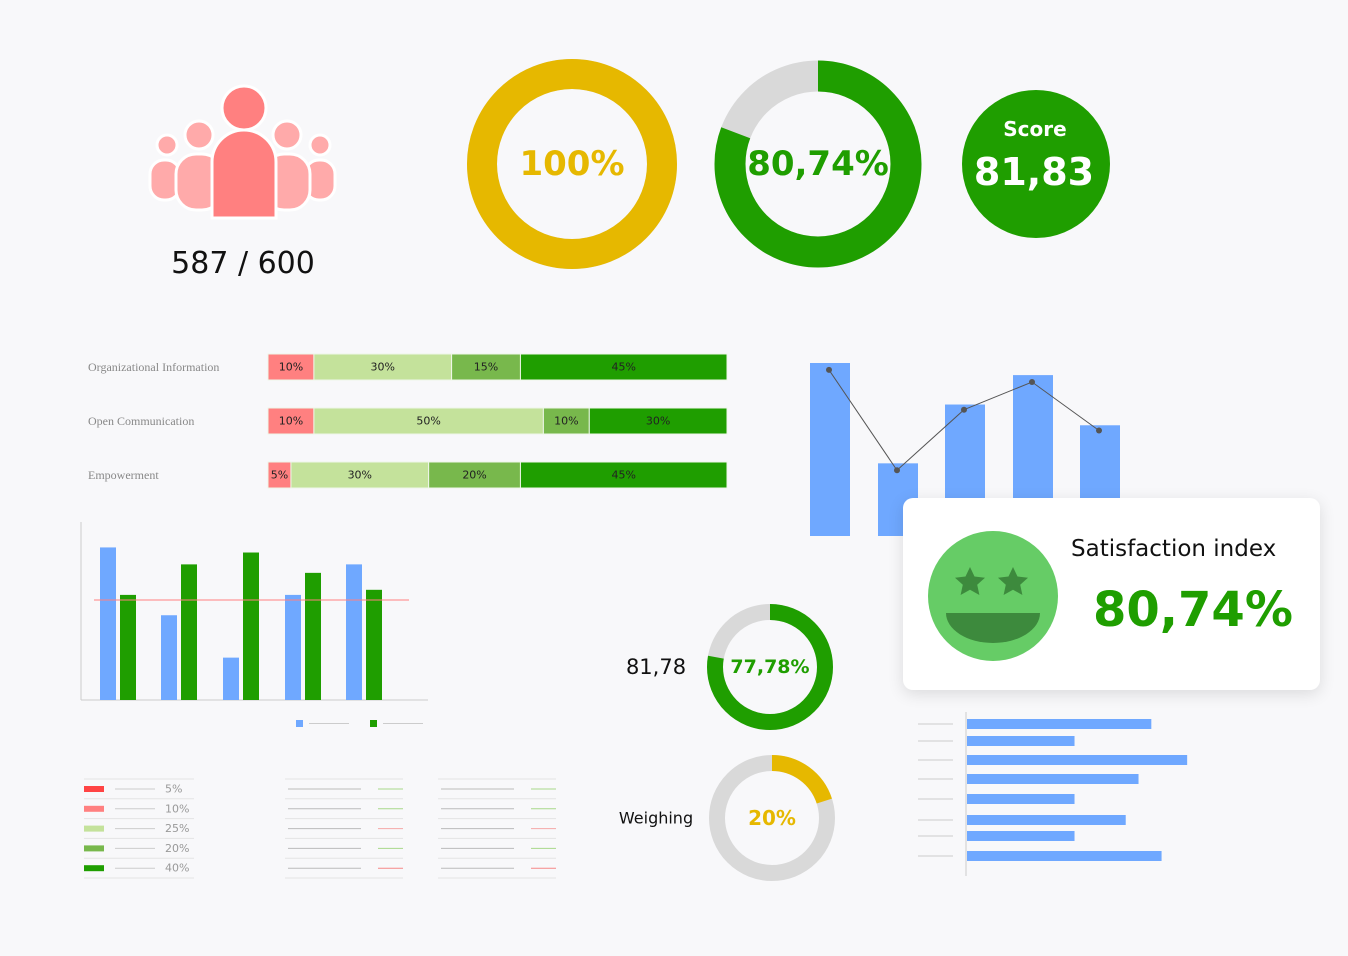 The width and height of the screenshot is (1348, 956). I want to click on satisfaction-value: 80,74%, so click(1193, 610).